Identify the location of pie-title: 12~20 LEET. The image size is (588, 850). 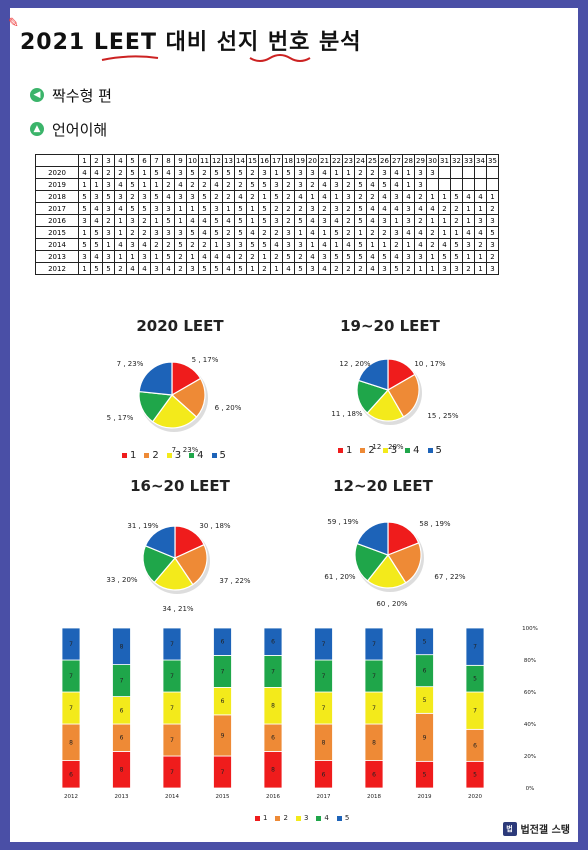
(383, 486).